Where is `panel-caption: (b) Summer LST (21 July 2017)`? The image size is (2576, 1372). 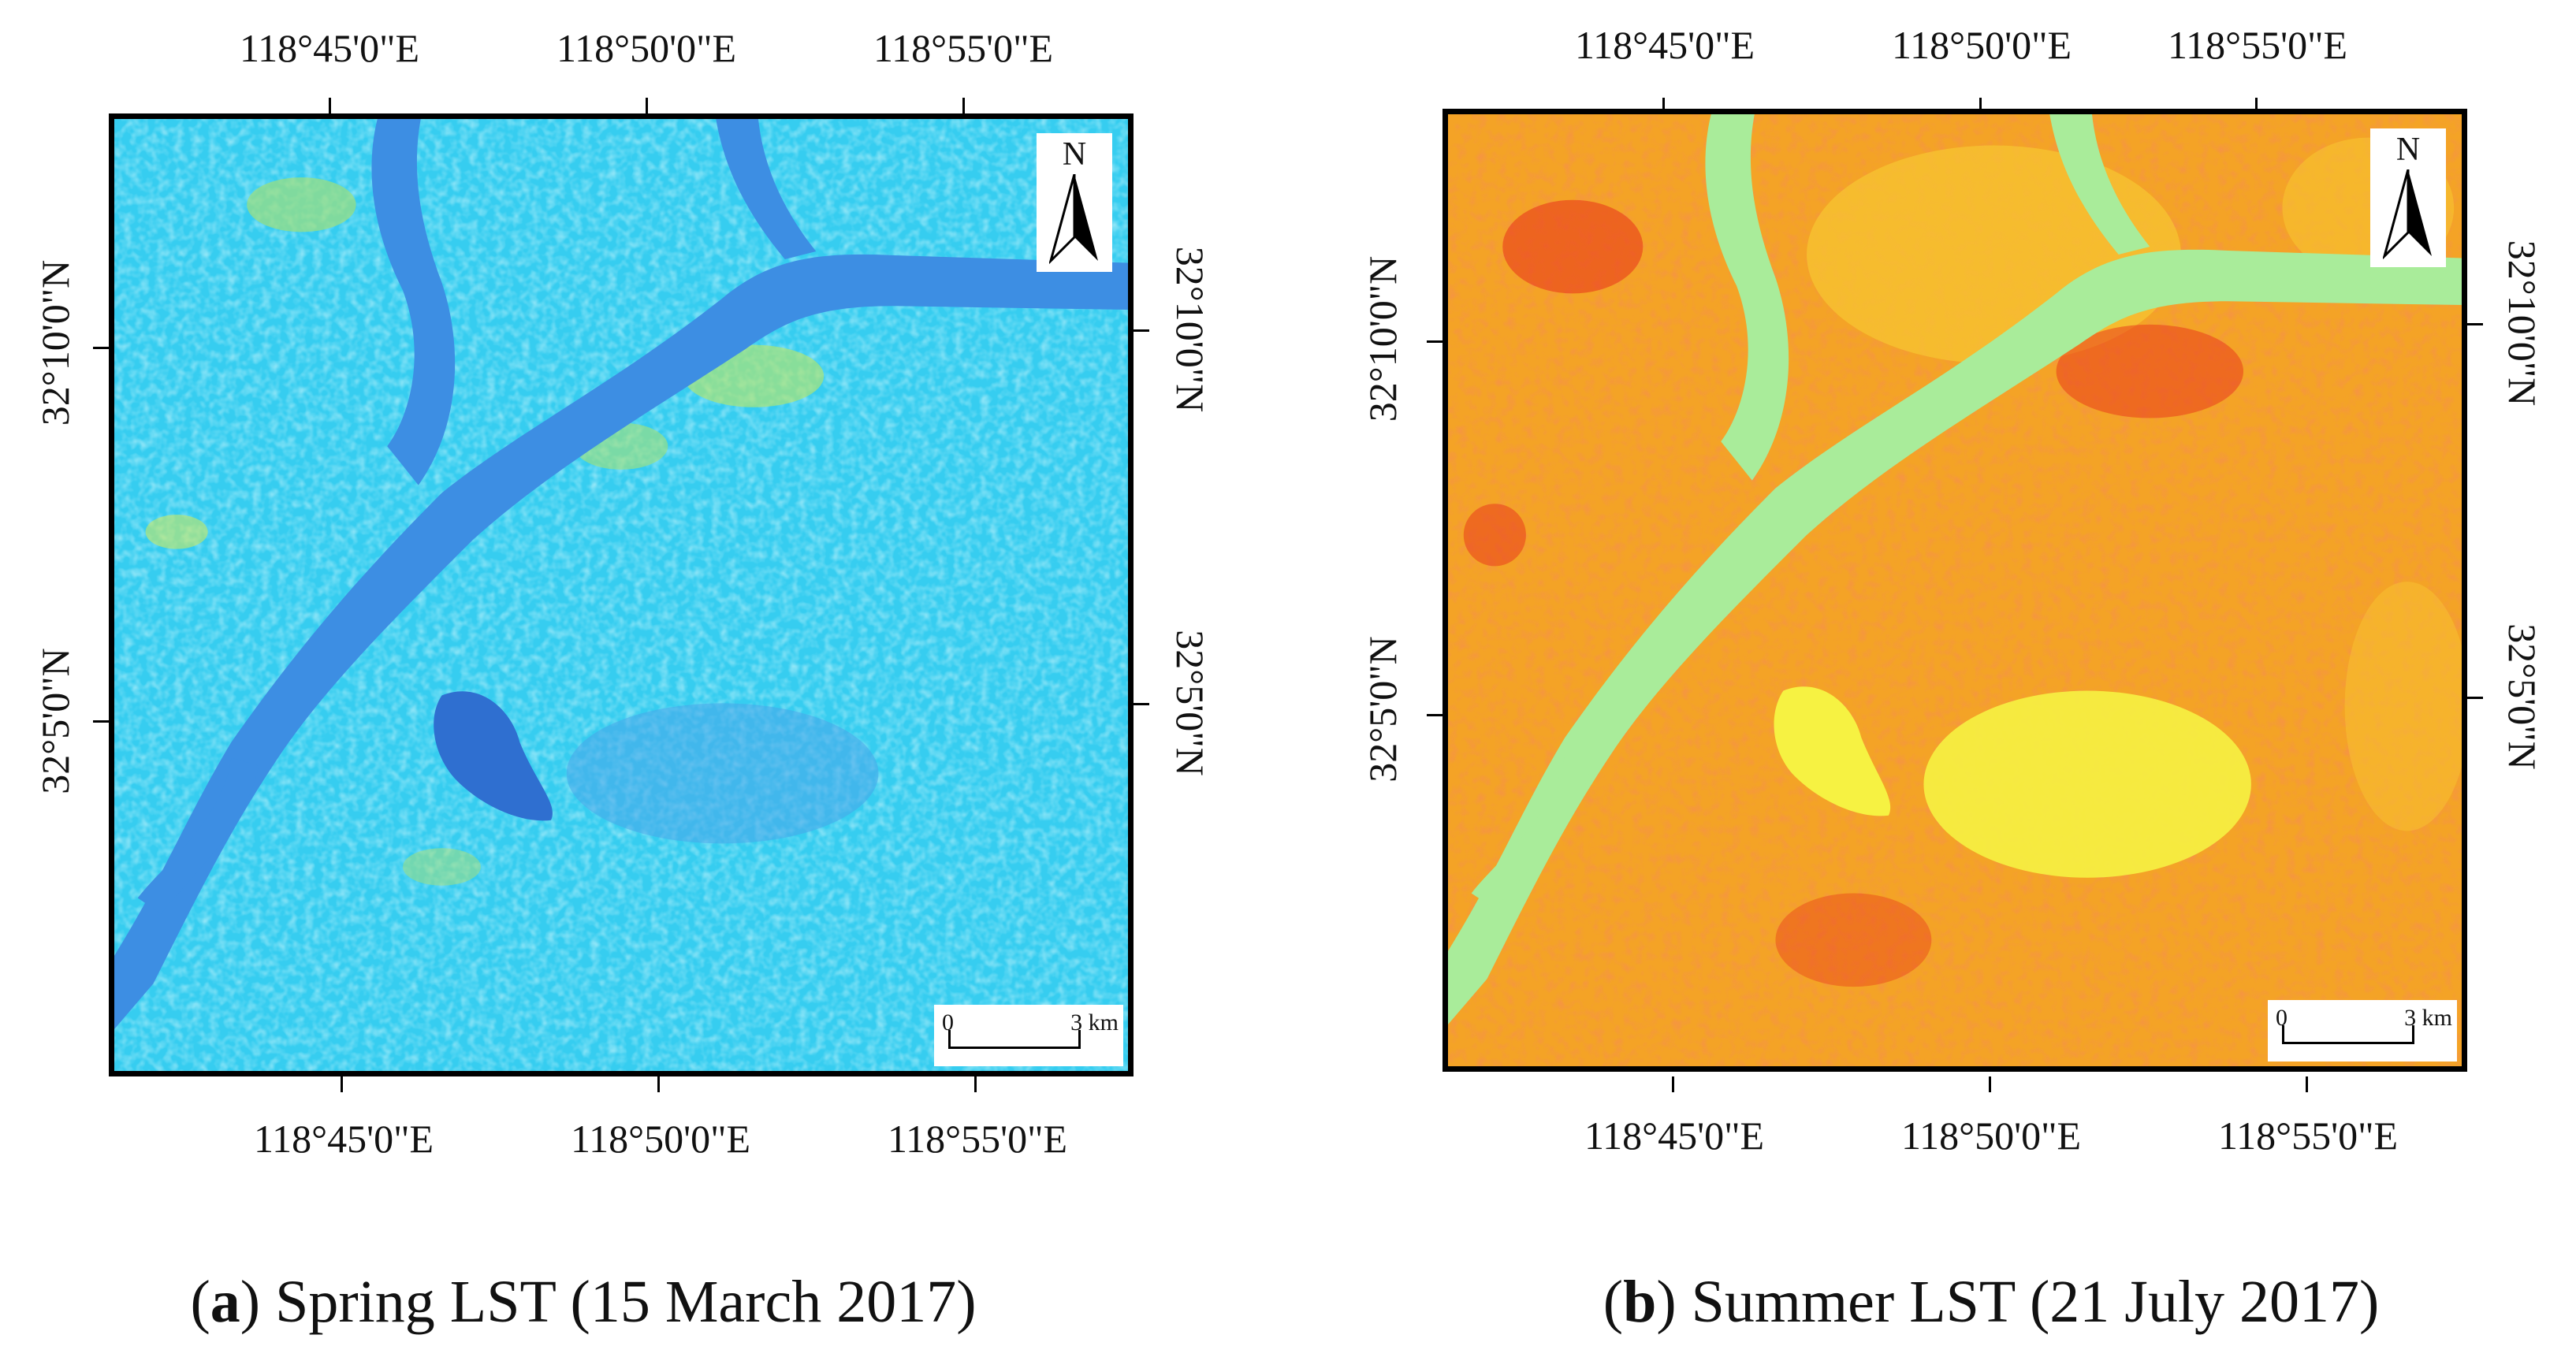 panel-caption: (b) Summer LST (21 July 2017) is located at coordinates (1991, 1302).